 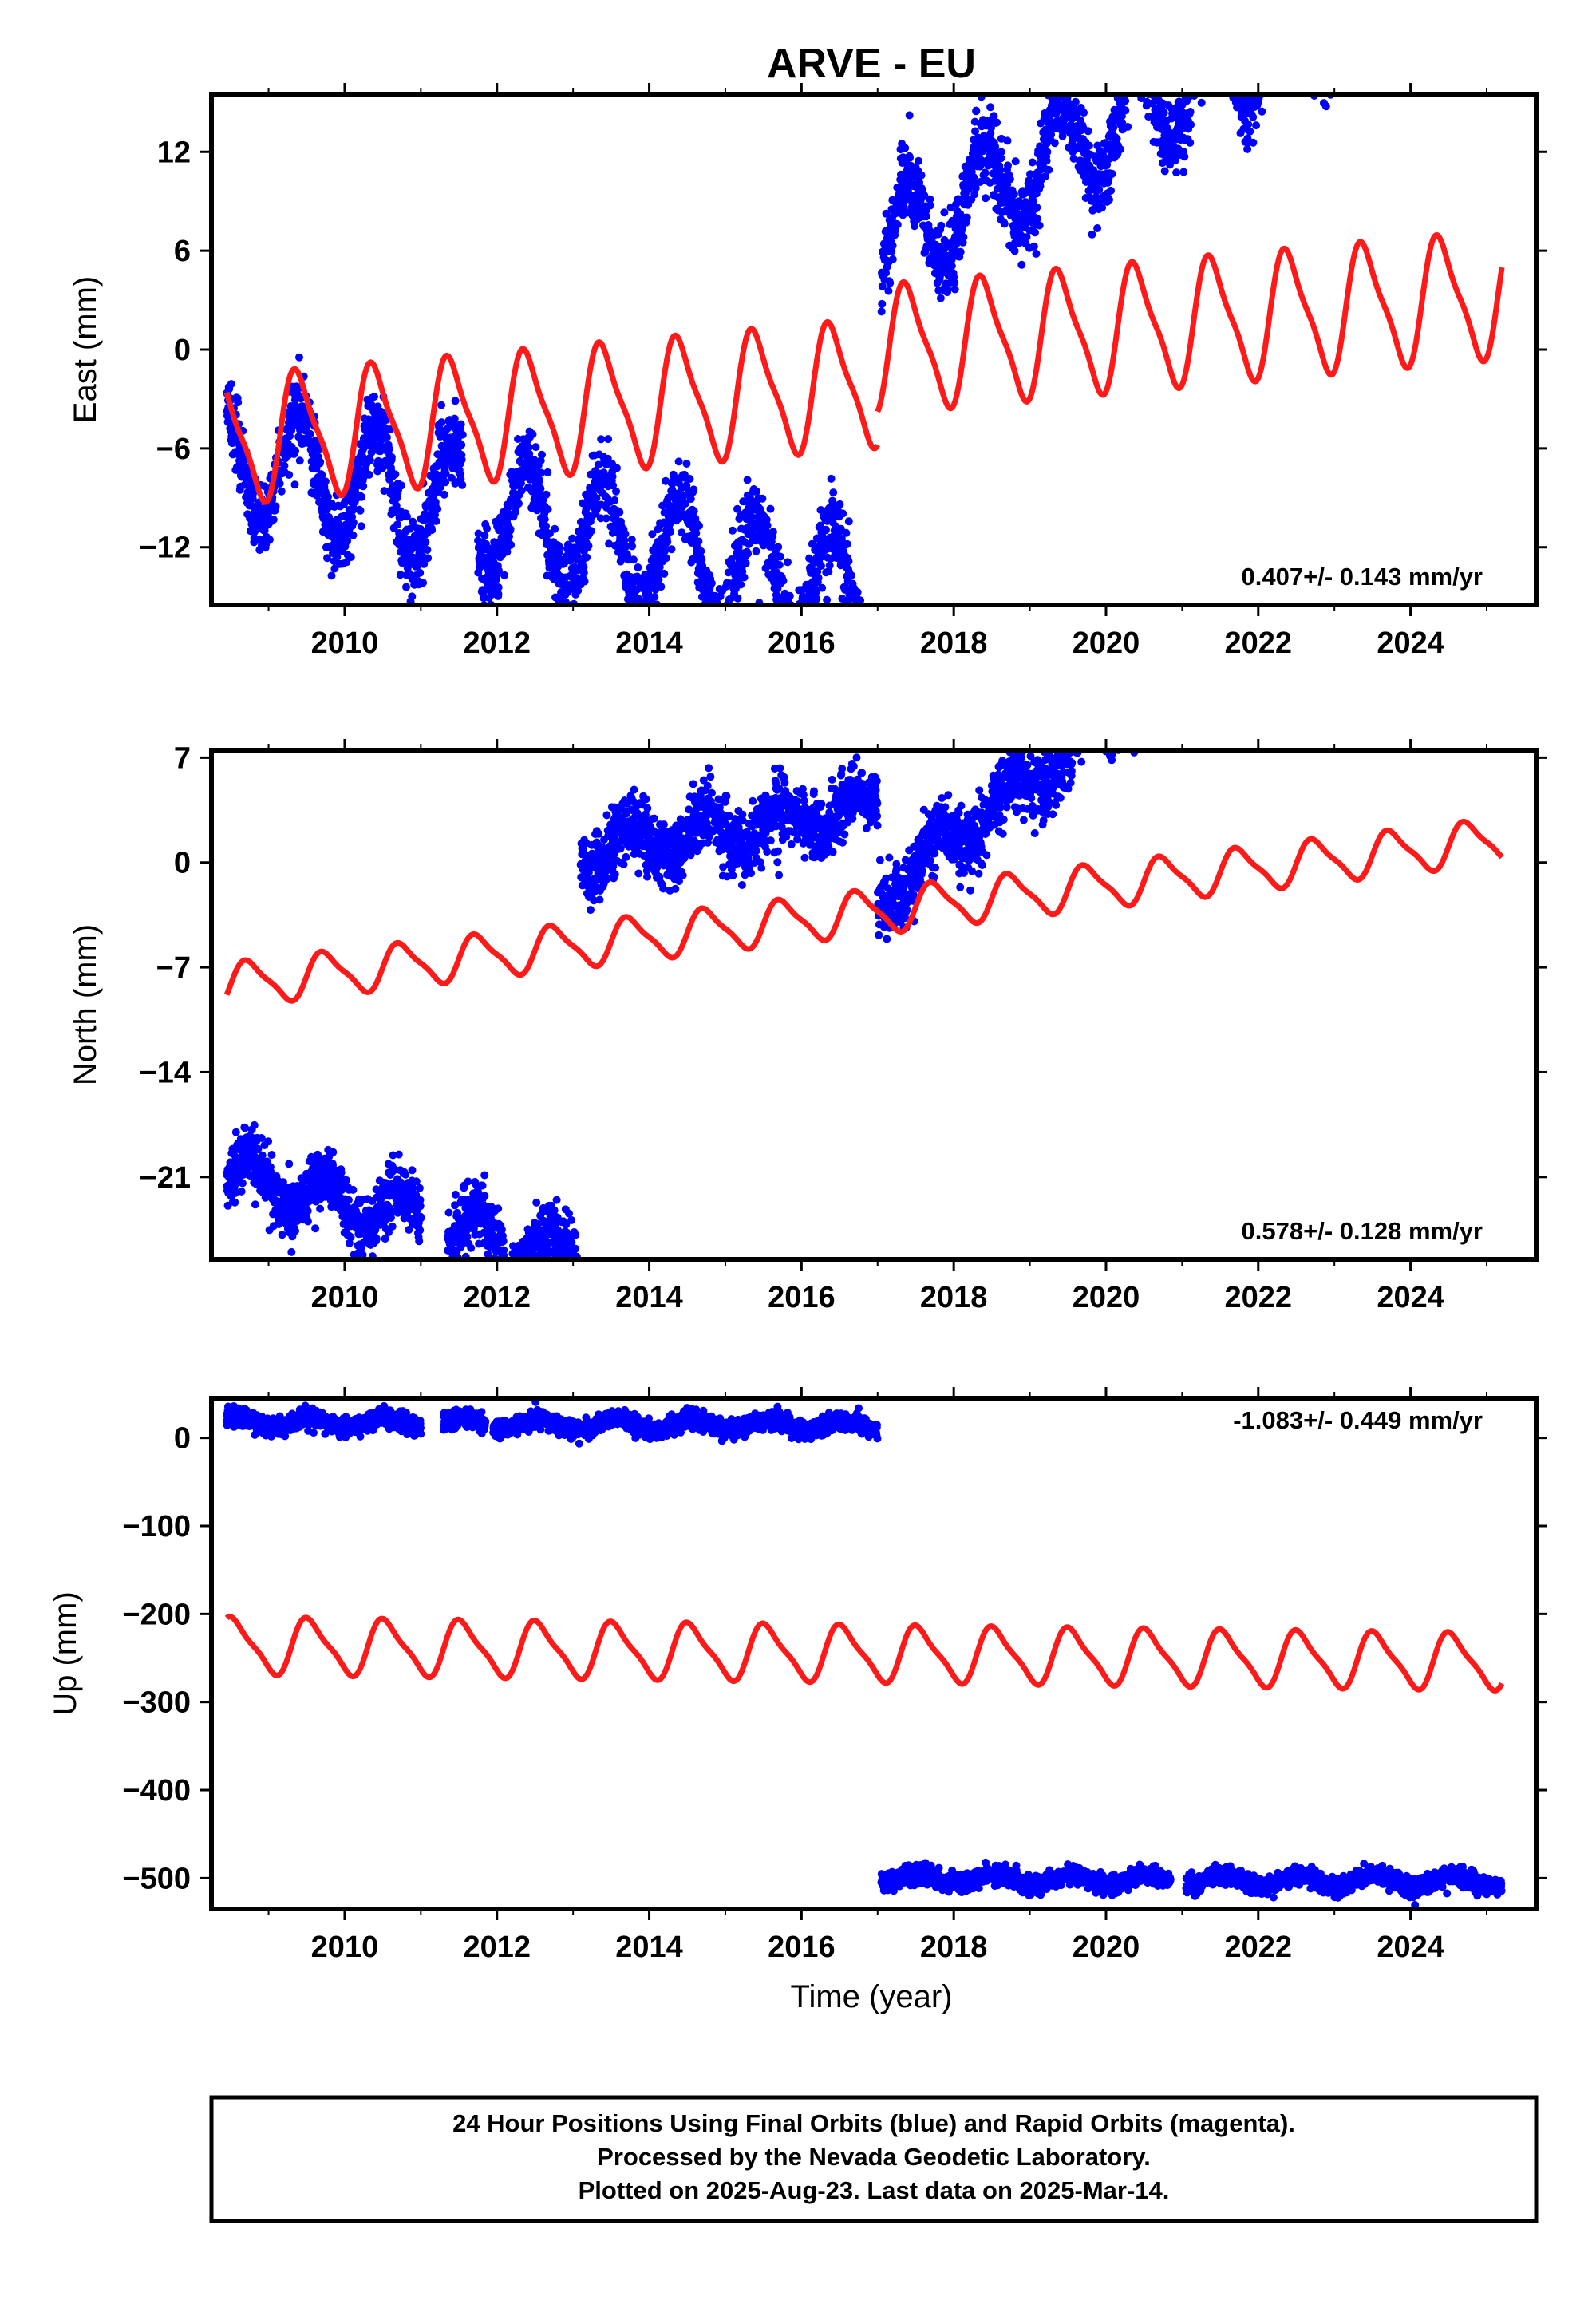 I want to click on east-model-curve, so click(x=864, y=369).